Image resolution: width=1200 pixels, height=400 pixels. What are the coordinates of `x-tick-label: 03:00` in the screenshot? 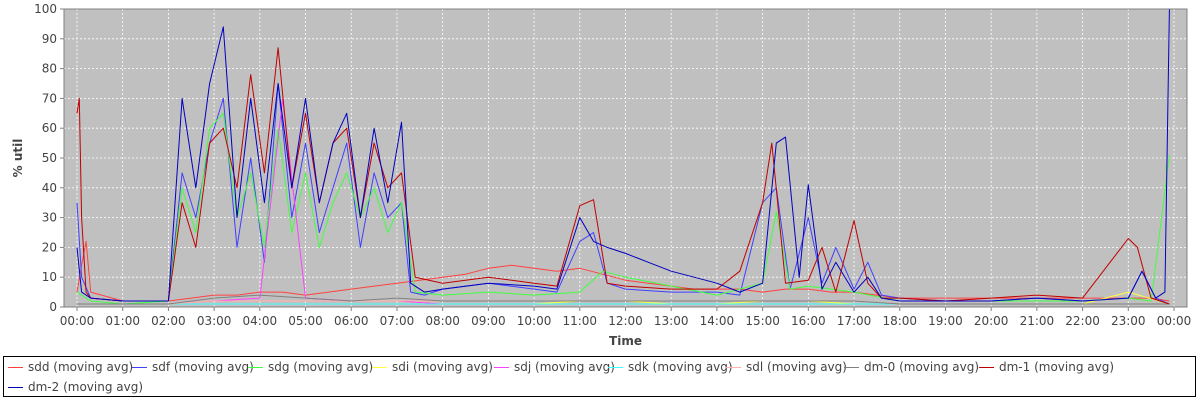 It's located at (214, 321).